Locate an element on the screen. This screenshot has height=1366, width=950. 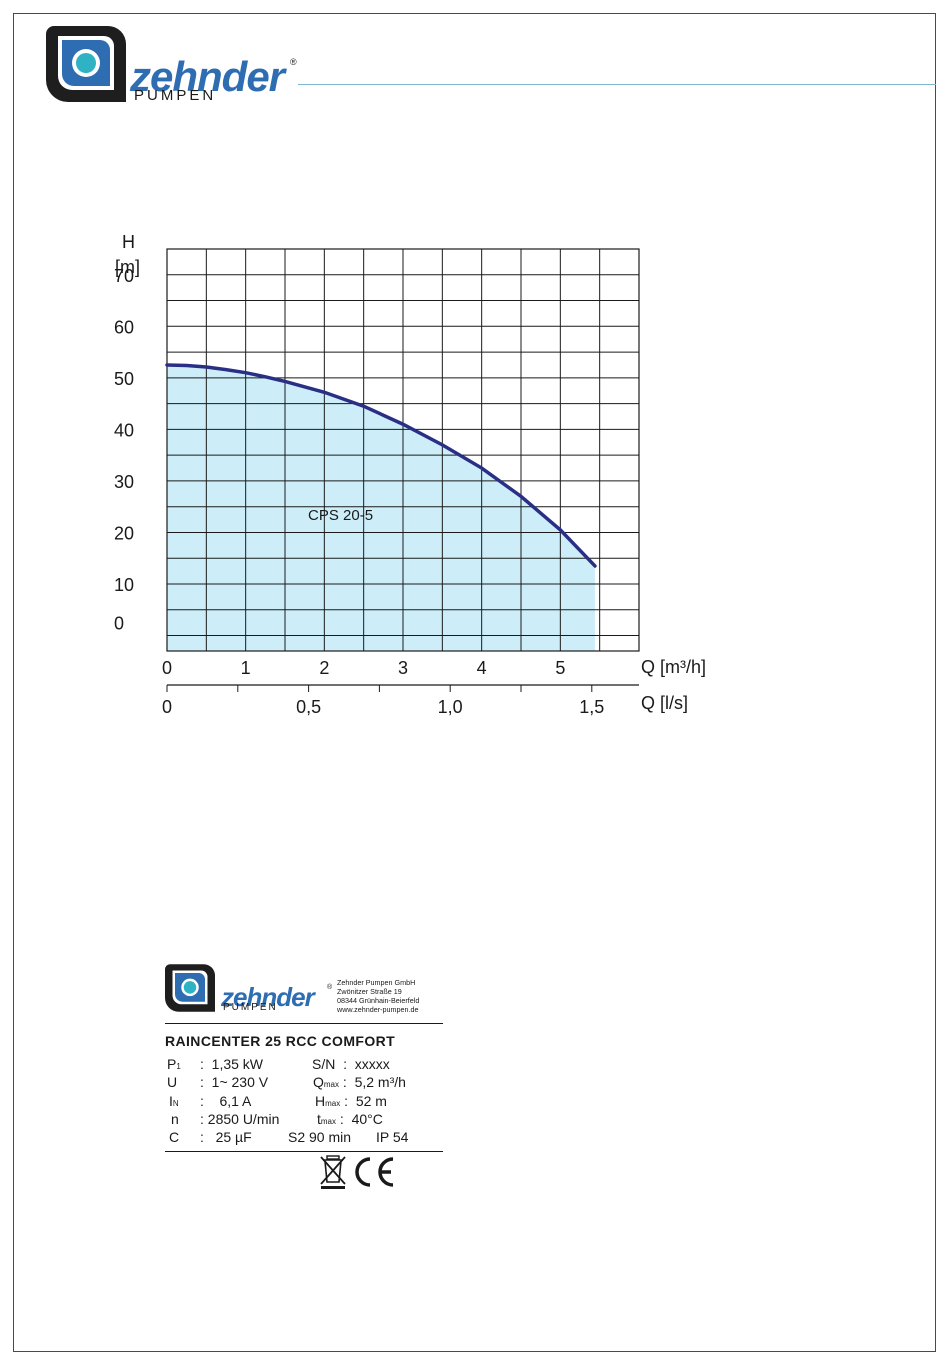
weee-bin-icon is located at coordinates (333, 1172).